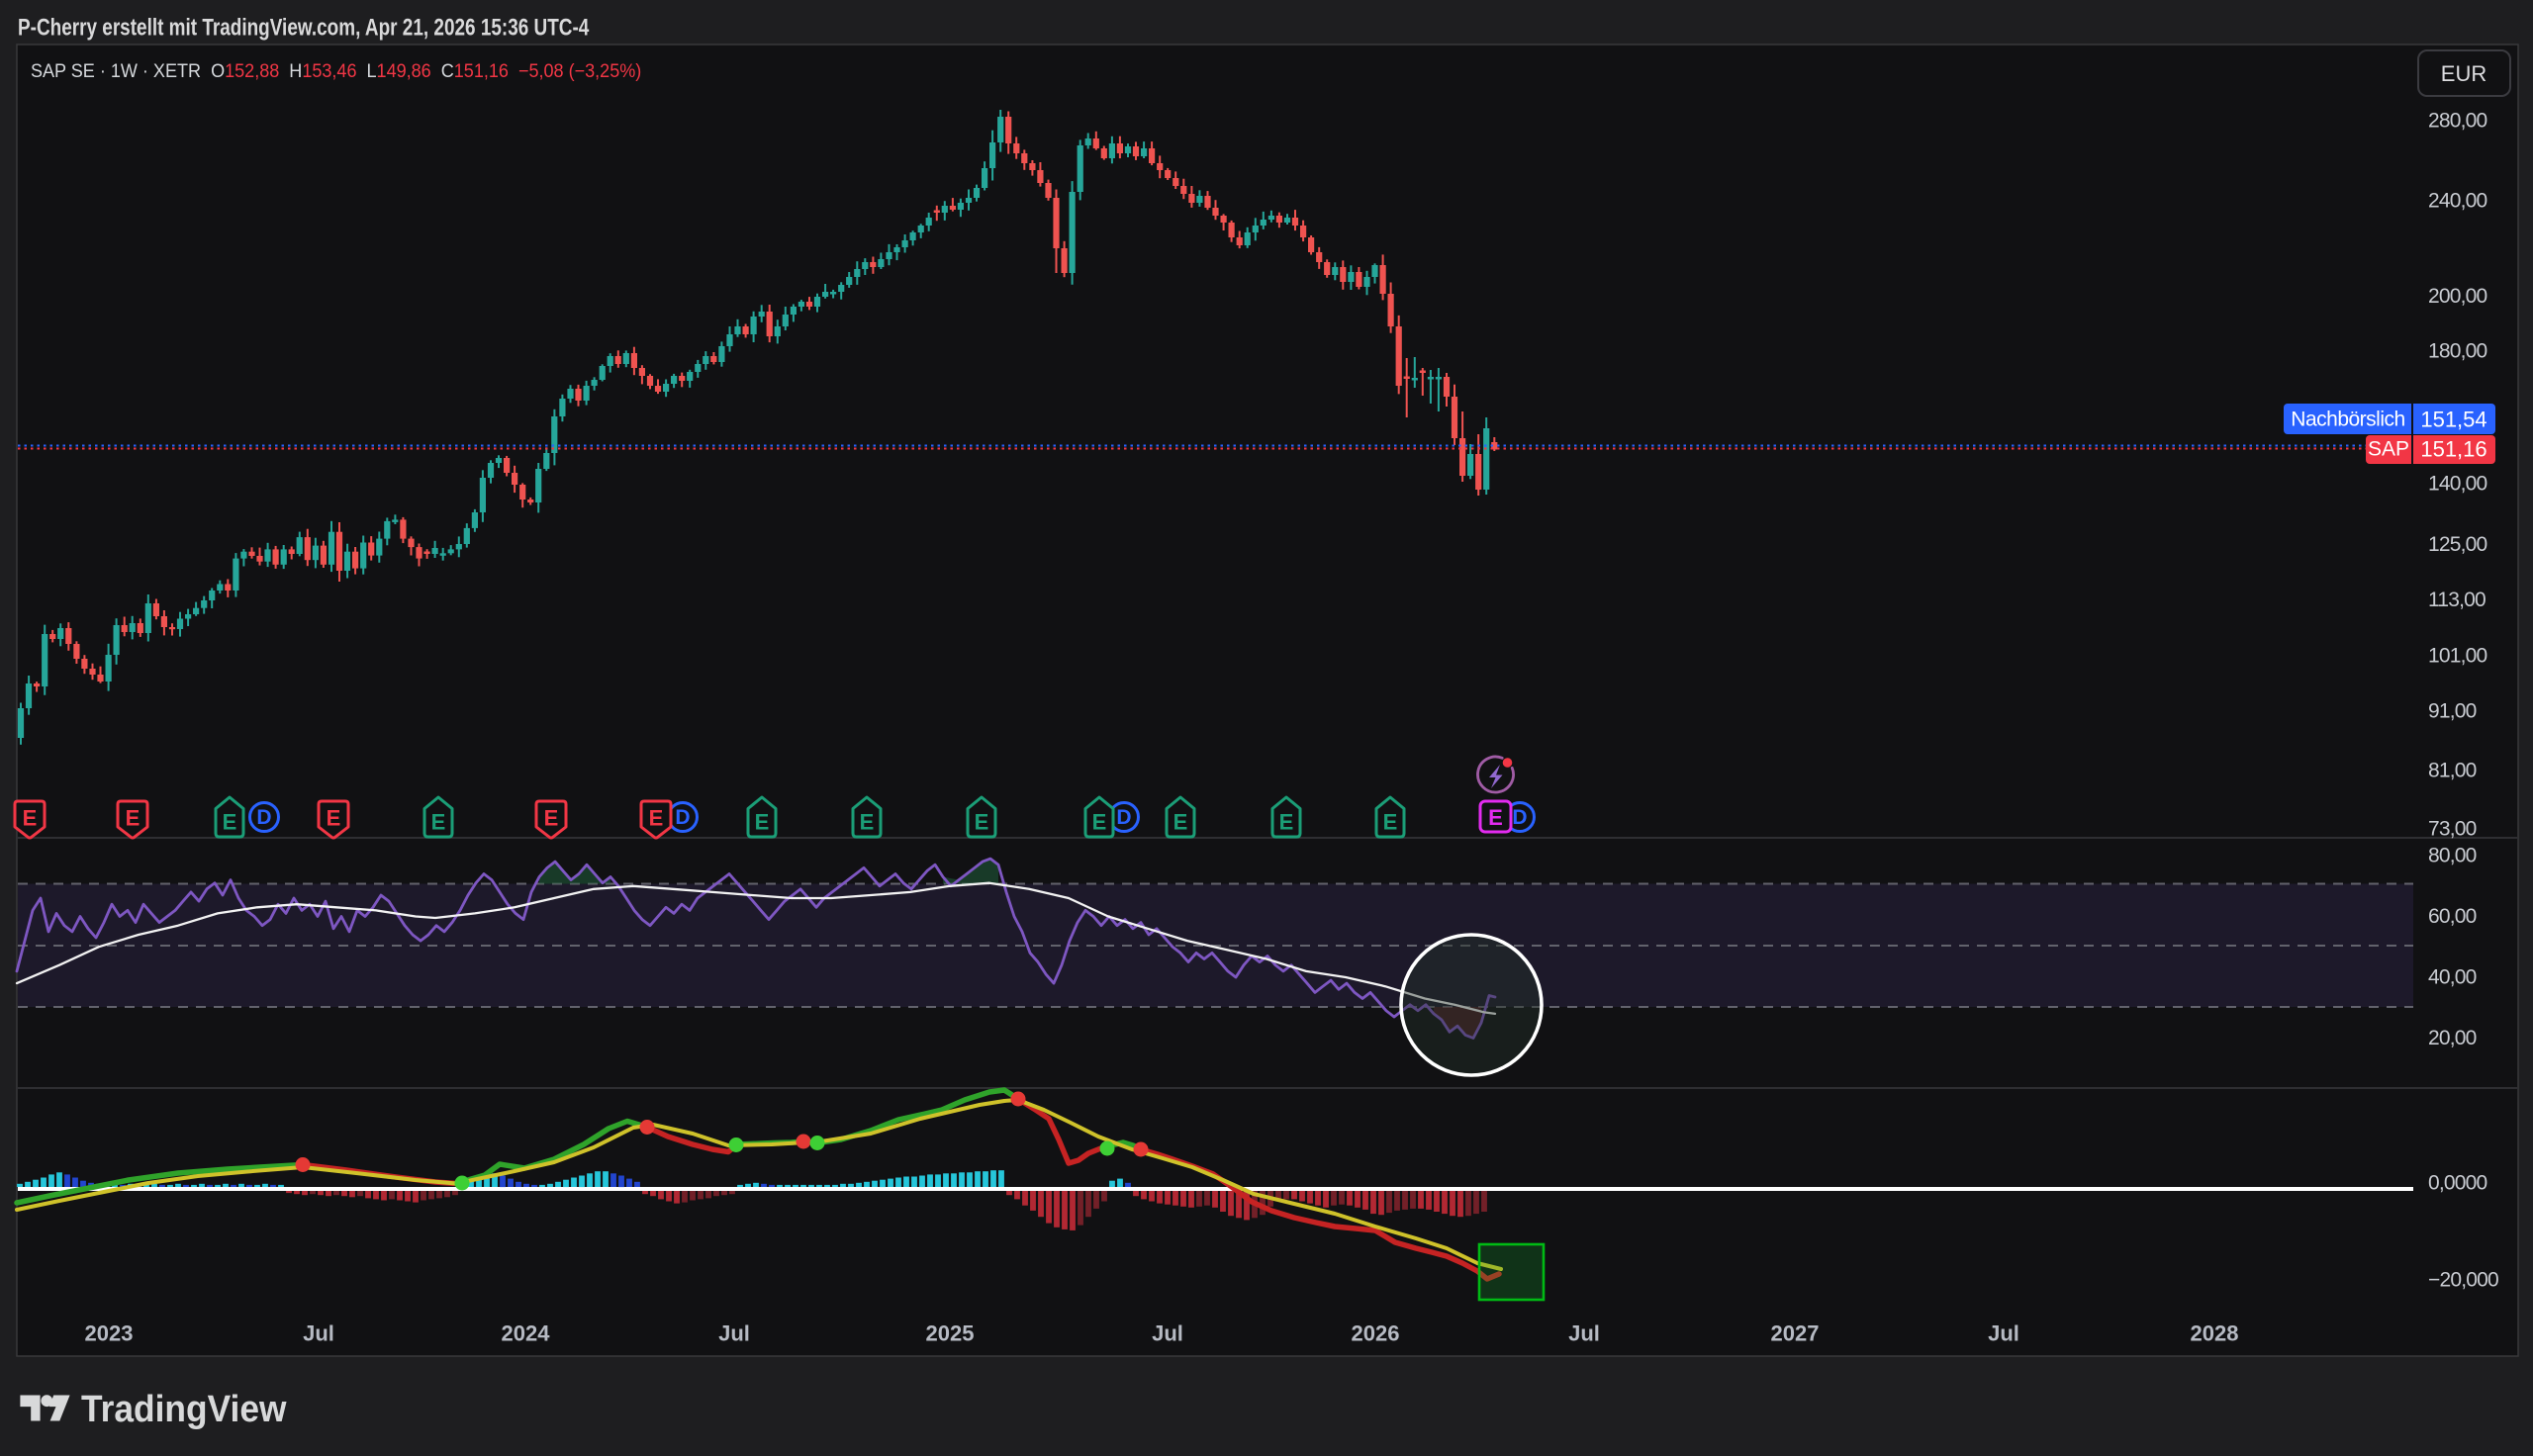 Image resolution: width=2533 pixels, height=1456 pixels. Describe the element at coordinates (2458, 544) in the screenshot. I see `svg-text: 125,00` at that location.